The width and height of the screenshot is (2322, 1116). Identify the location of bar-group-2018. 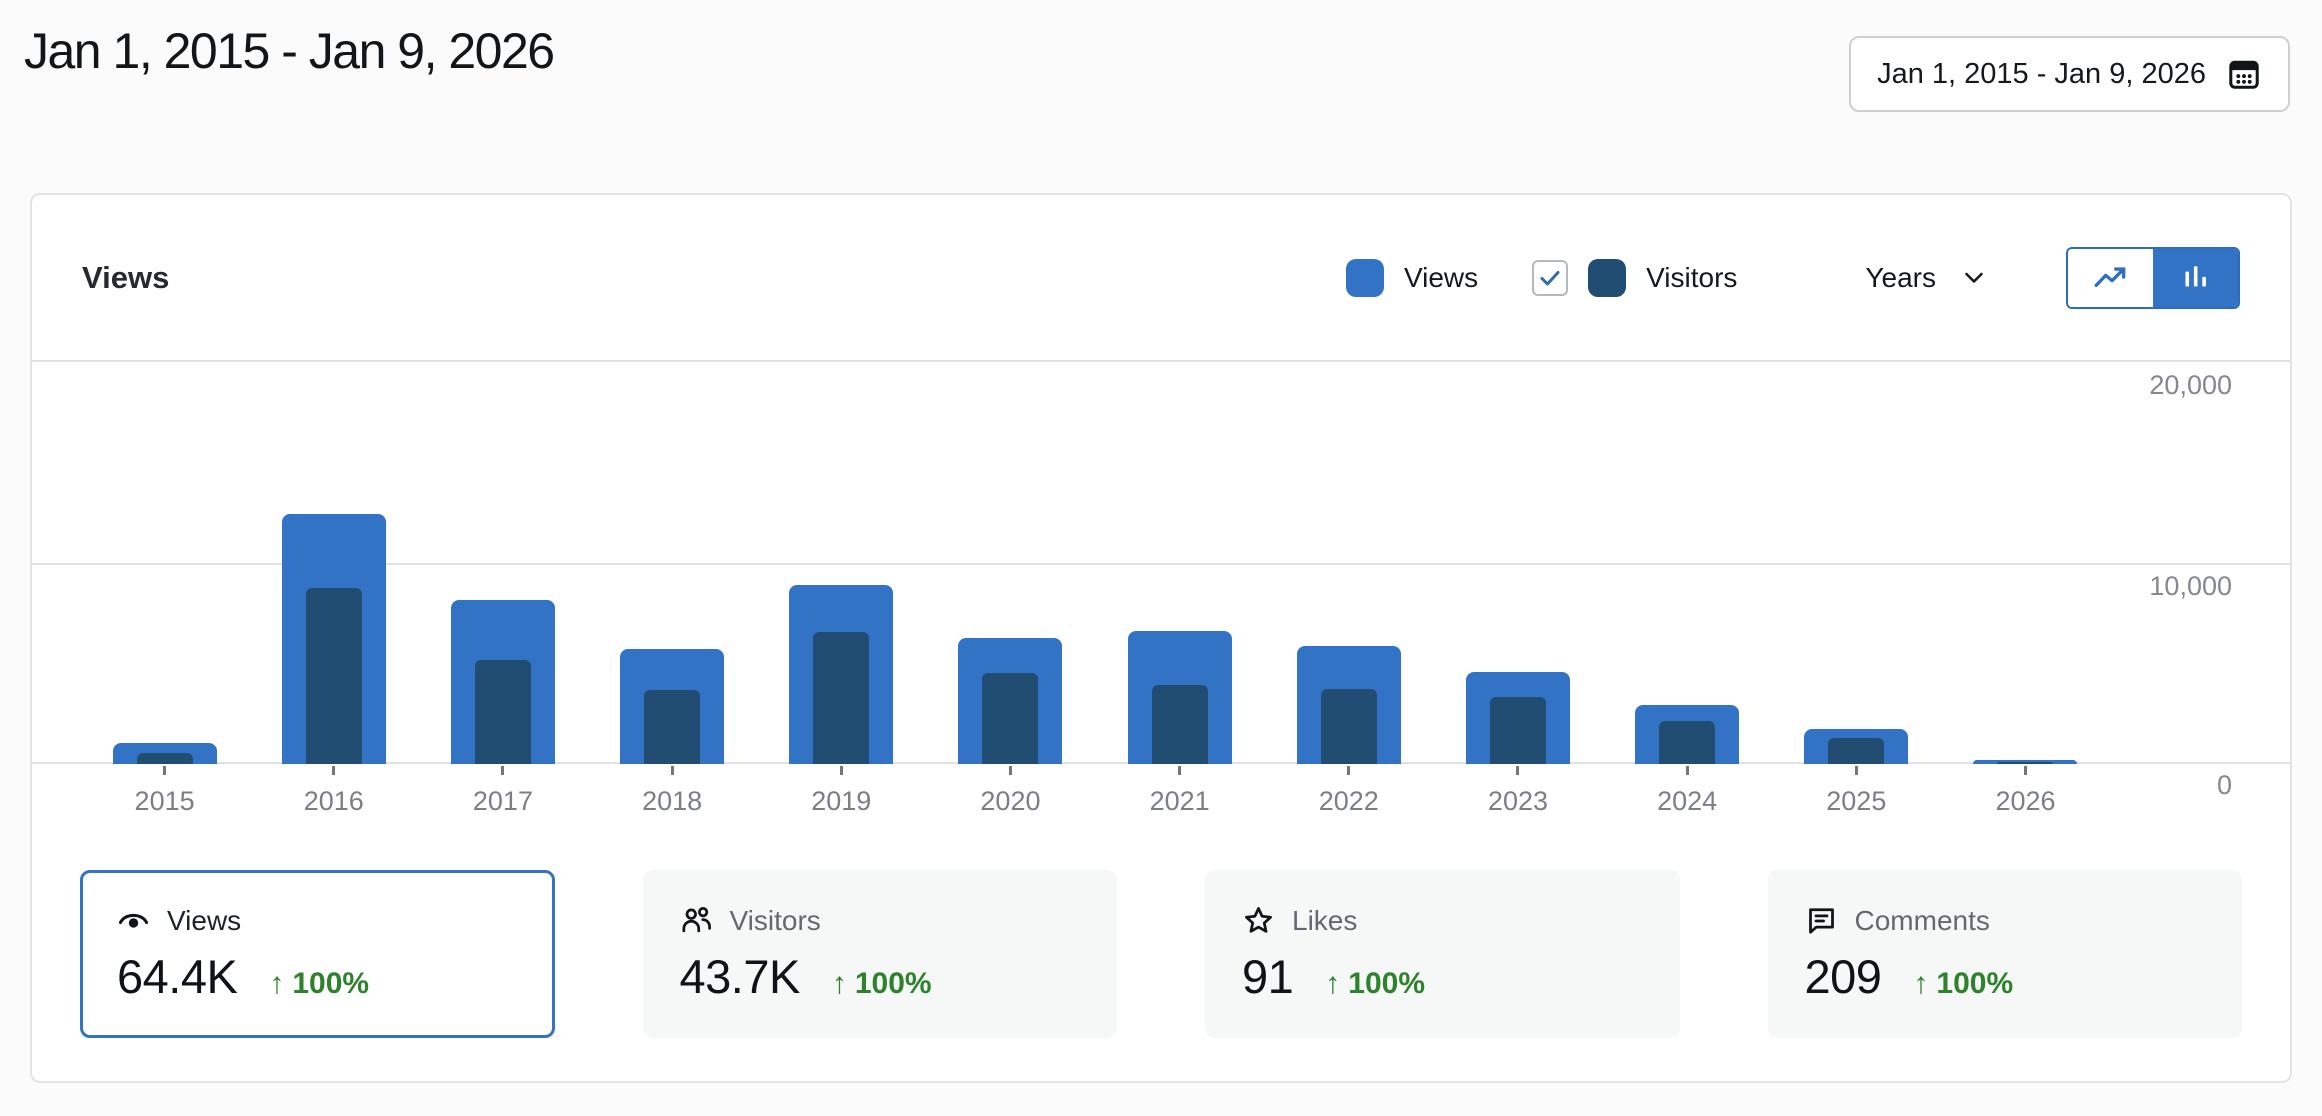
(672, 563).